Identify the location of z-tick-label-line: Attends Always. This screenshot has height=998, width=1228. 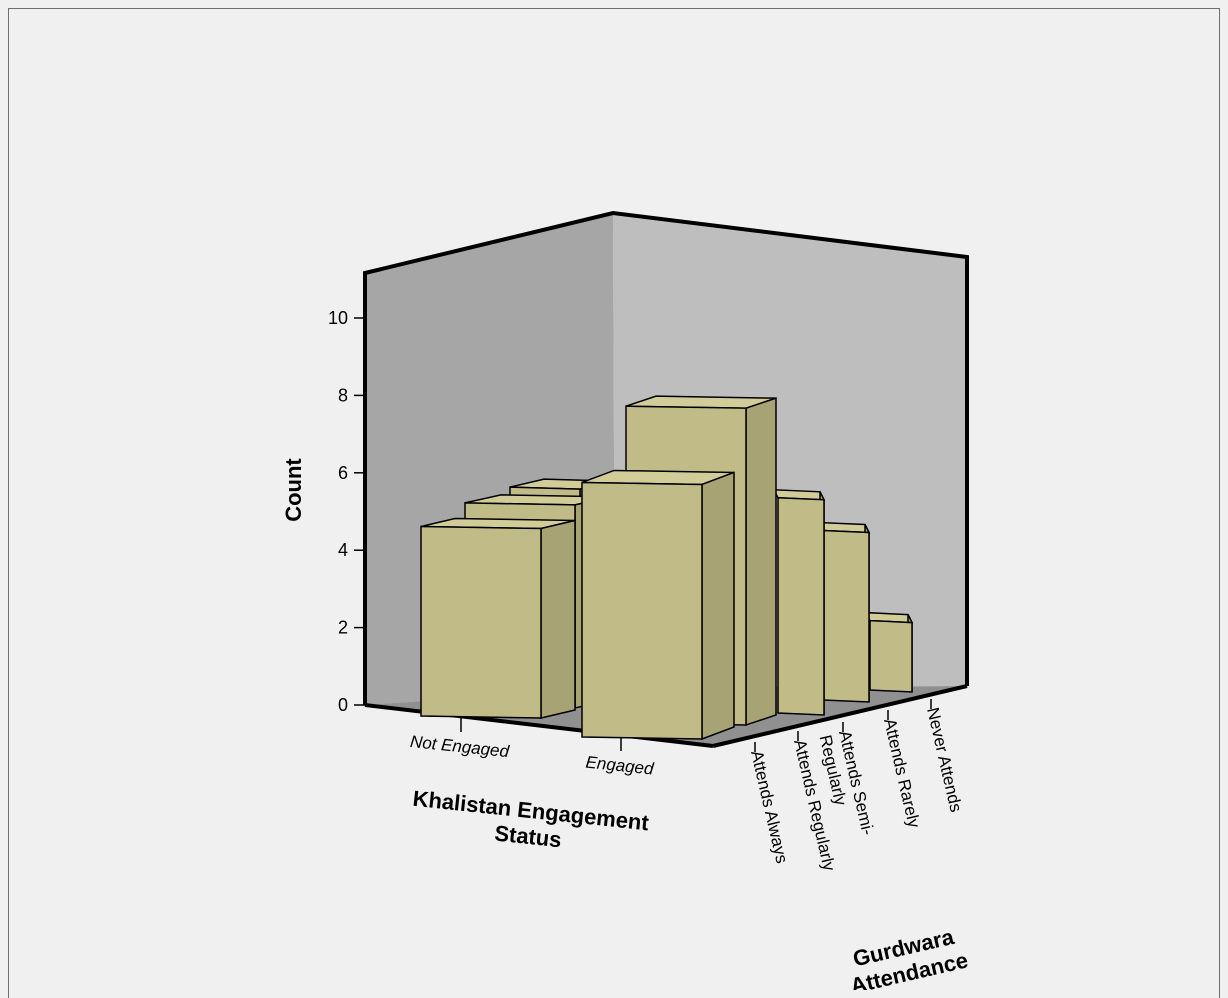
(769, 807).